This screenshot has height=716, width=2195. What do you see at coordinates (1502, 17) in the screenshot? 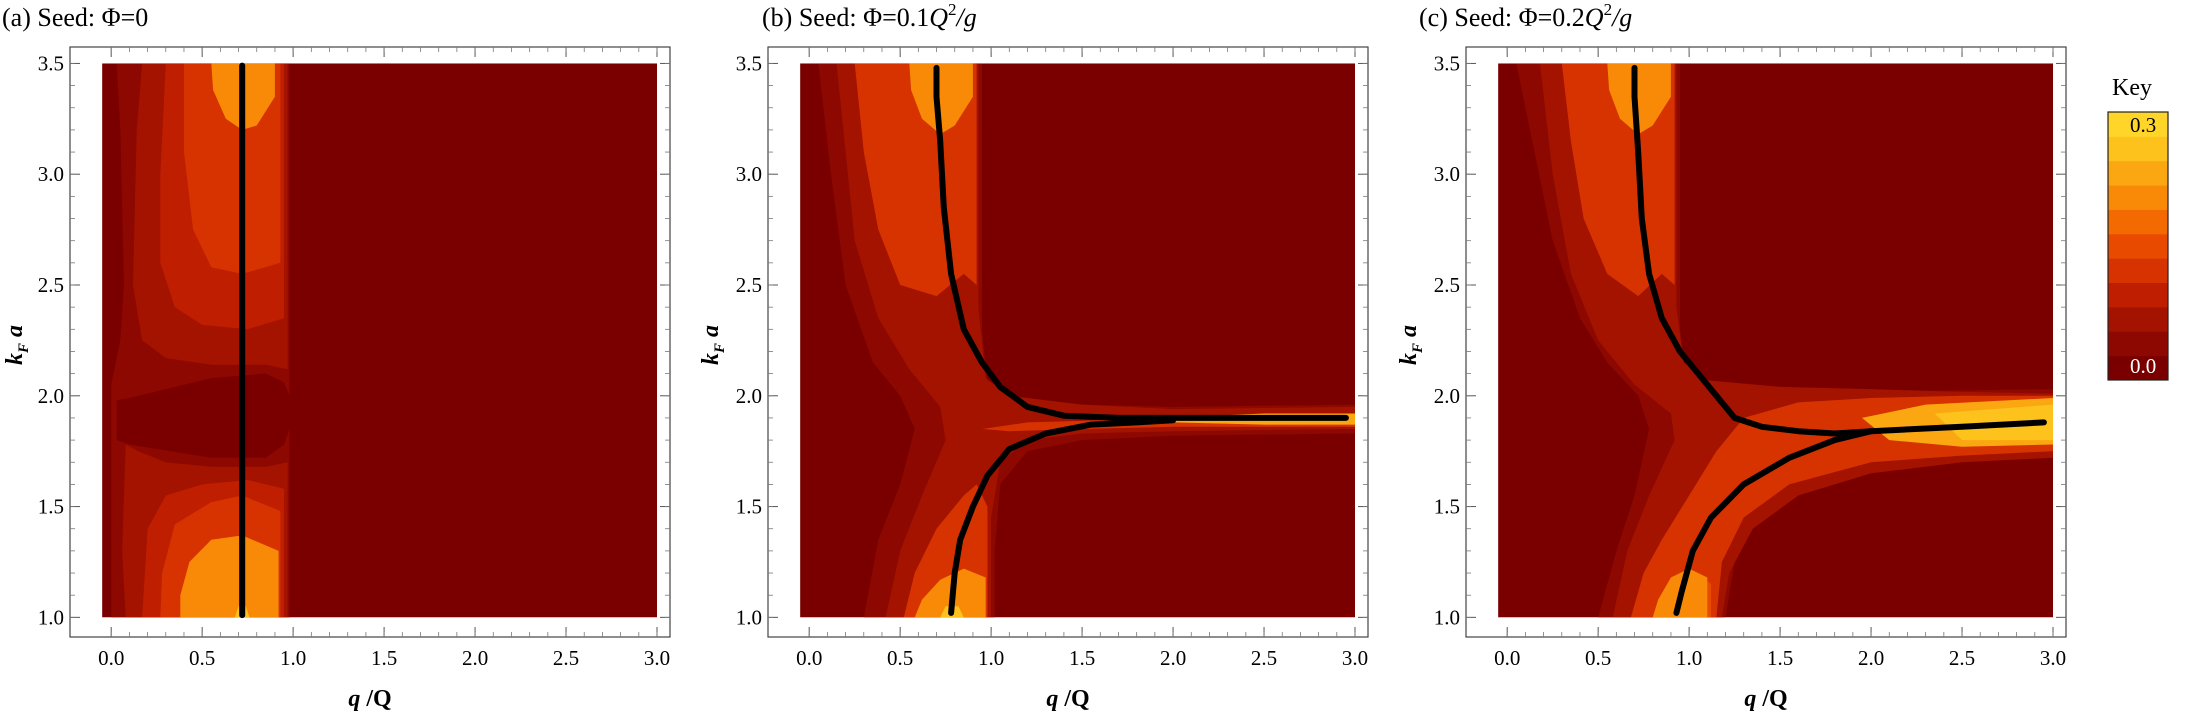
I see `title-prefix: (c) Seed: Φ=0.2` at bounding box center [1502, 17].